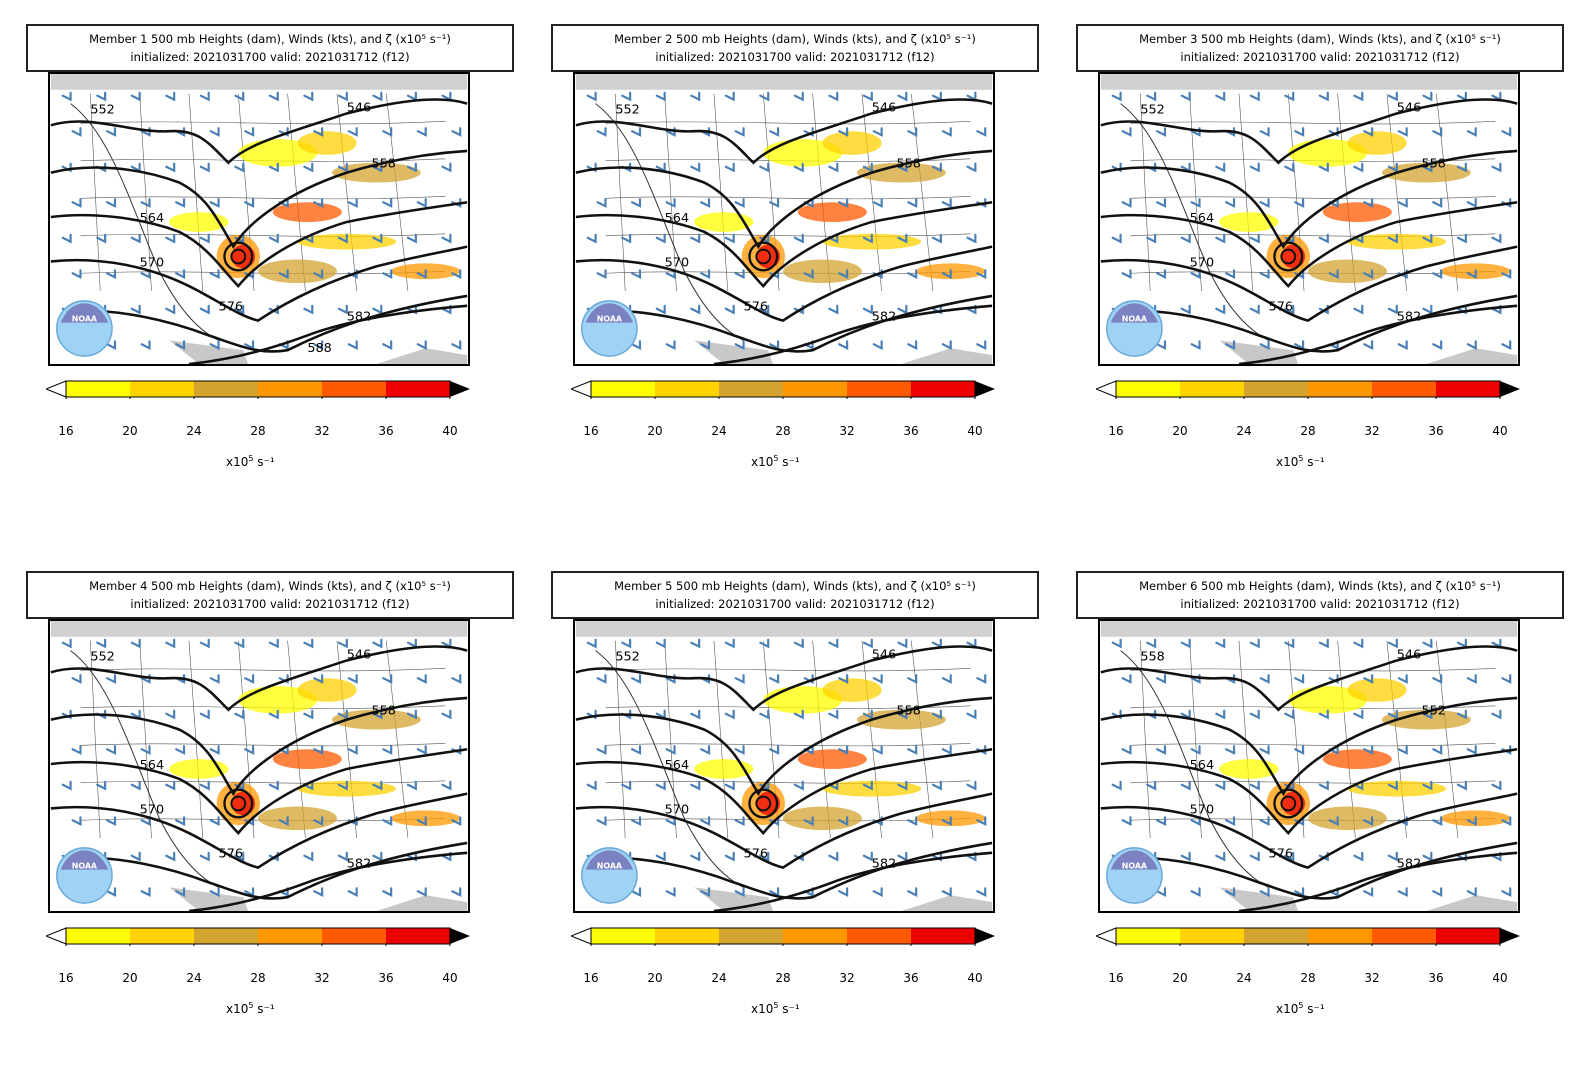 The image size is (1588, 1071). What do you see at coordinates (315, 754) in the screenshot?
I see `vorticity-shading` at bounding box center [315, 754].